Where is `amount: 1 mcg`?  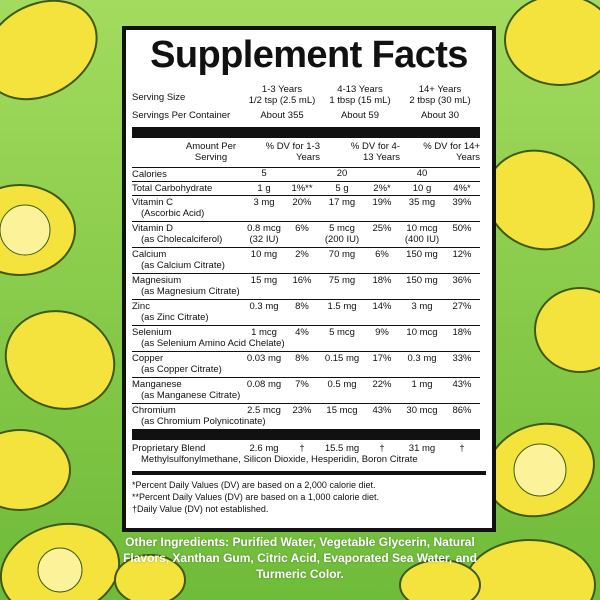 amount: 1 mcg is located at coordinates (264, 338).